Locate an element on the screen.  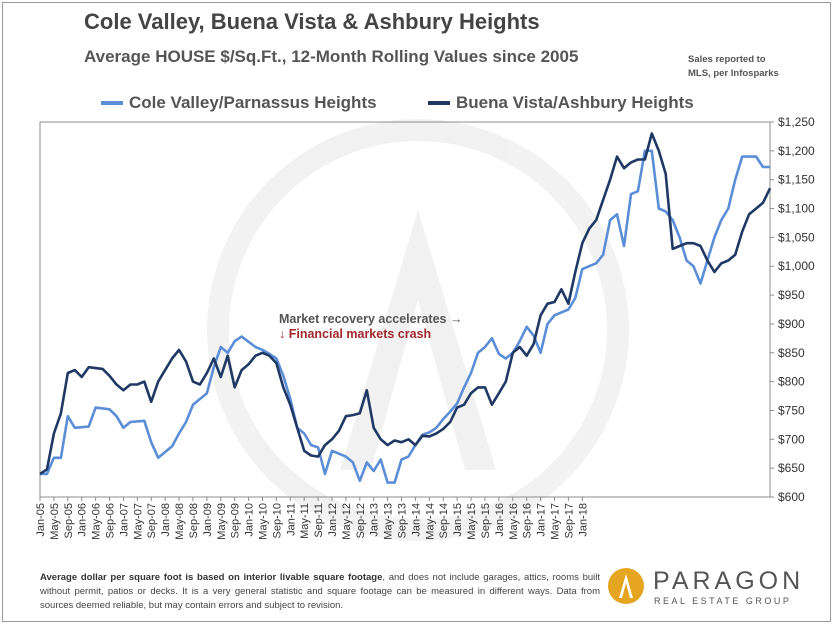
x-tick-label: Jan-11 is located at coordinates (291, 519).